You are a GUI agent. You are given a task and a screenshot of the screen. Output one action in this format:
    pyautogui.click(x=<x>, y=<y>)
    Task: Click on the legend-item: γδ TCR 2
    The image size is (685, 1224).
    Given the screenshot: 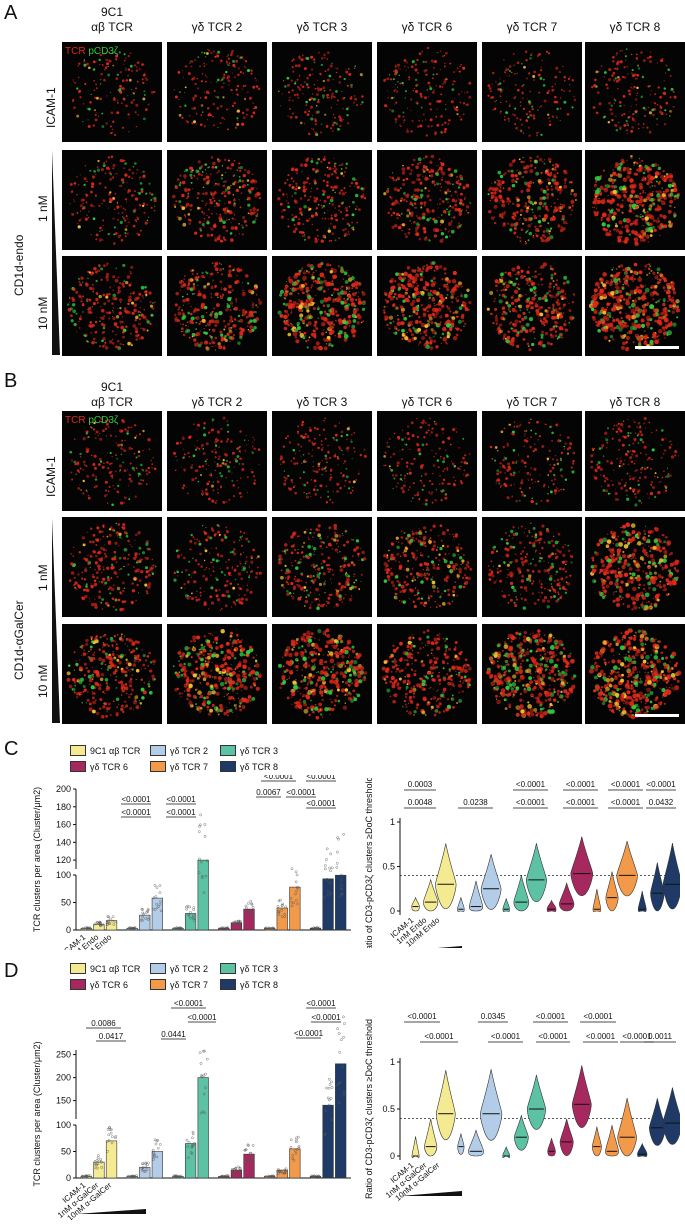 What is the action you would take?
    pyautogui.click(x=179, y=968)
    